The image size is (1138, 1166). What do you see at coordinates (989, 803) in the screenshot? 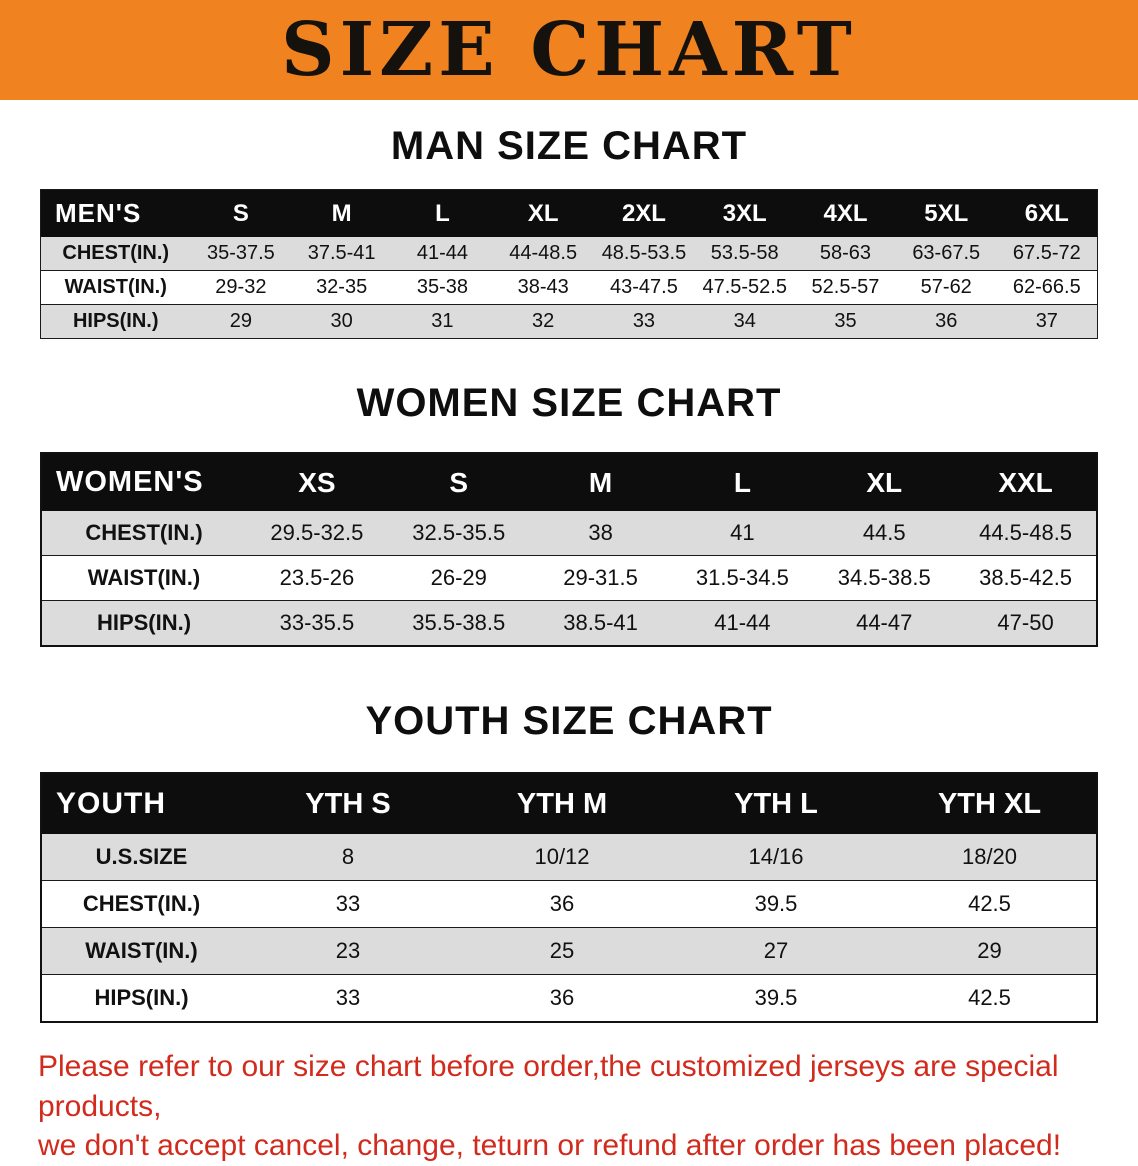
I see `size-column-header: YTH XL` at bounding box center [989, 803].